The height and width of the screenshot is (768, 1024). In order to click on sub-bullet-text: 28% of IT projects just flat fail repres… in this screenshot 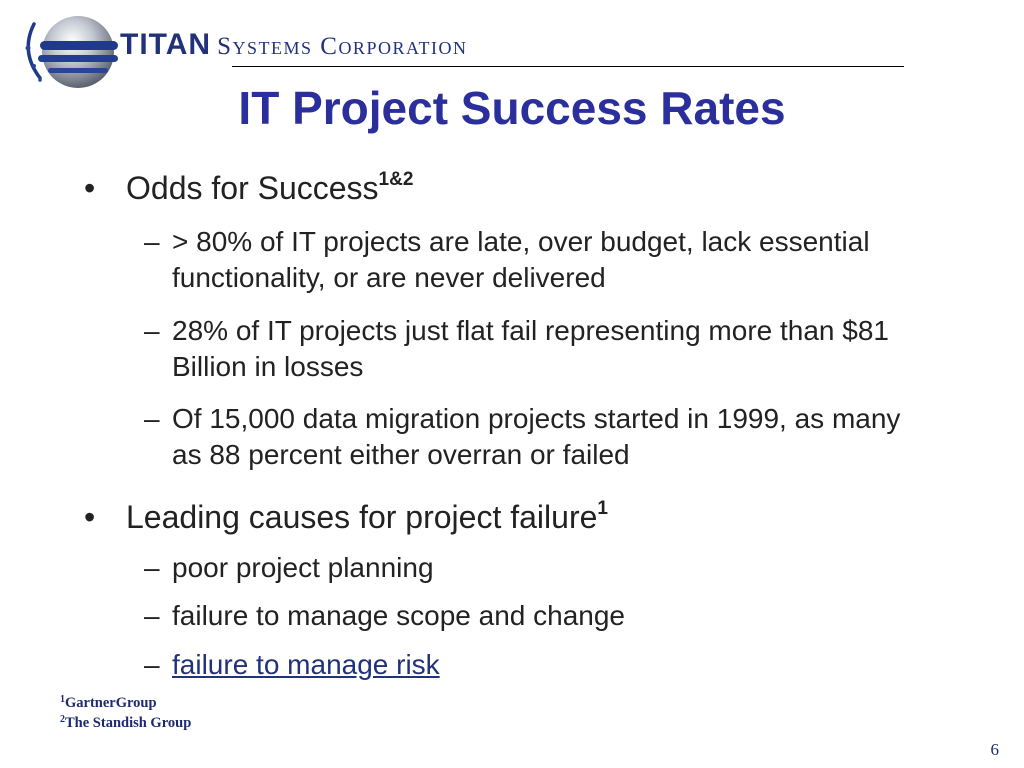, I will do `click(530, 348)`.